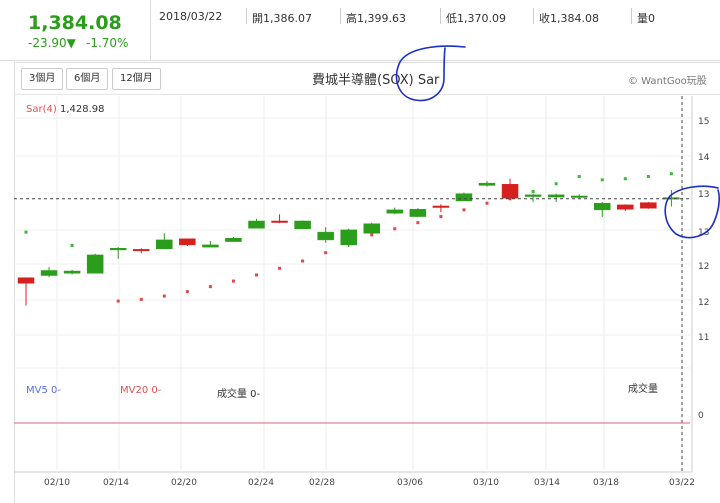 The image size is (720, 503). Describe the element at coordinates (322, 483) in the screenshot. I see `x-tick-label: 02/28` at that location.